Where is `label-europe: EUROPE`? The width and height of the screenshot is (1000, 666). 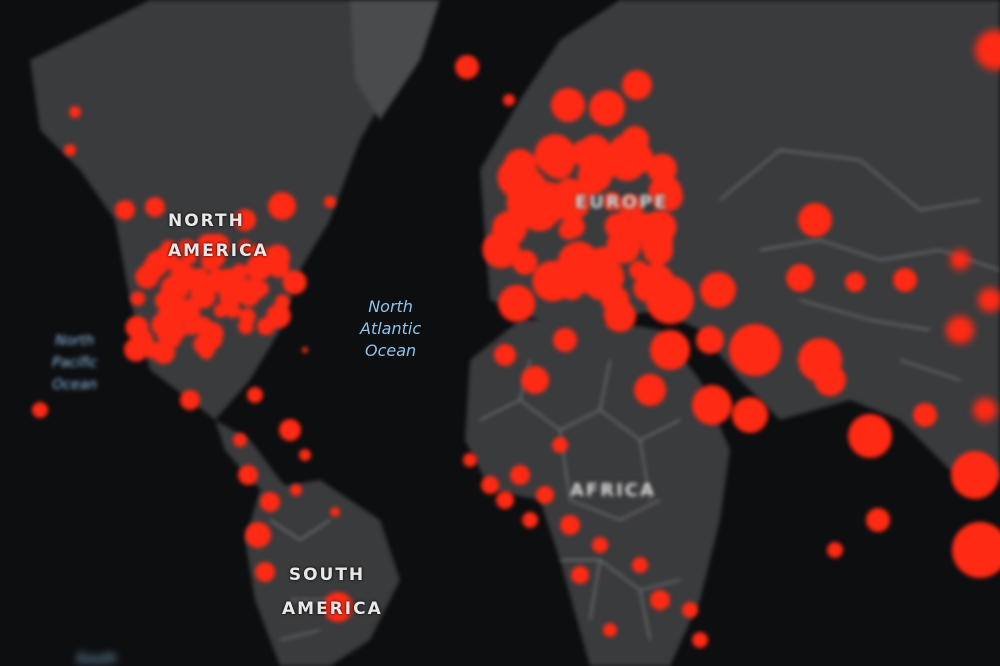 label-europe: EUROPE is located at coordinates (622, 202).